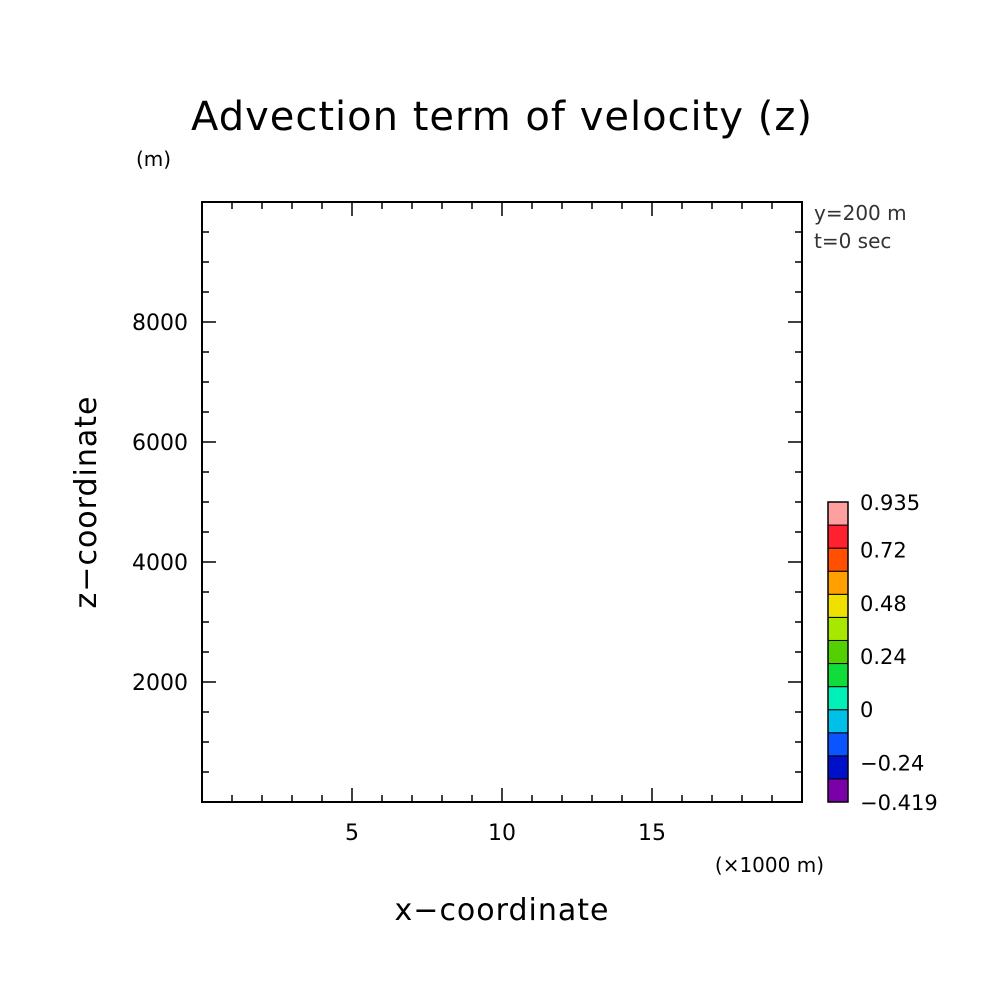 Image resolution: width=1004 pixels, height=1004 pixels. Describe the element at coordinates (160, 323) in the screenshot. I see `y-tick-label: 8000` at that location.